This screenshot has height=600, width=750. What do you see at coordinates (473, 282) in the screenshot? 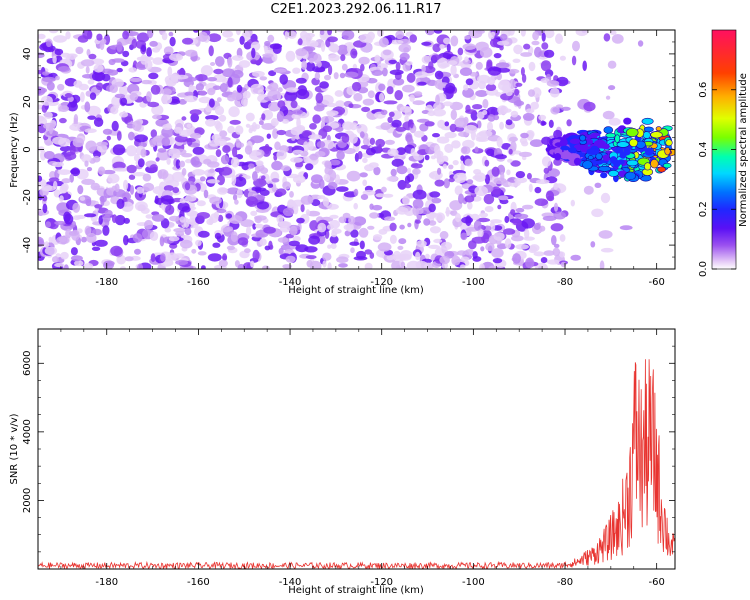
I see `x-tick-label: -100` at bounding box center [473, 282].